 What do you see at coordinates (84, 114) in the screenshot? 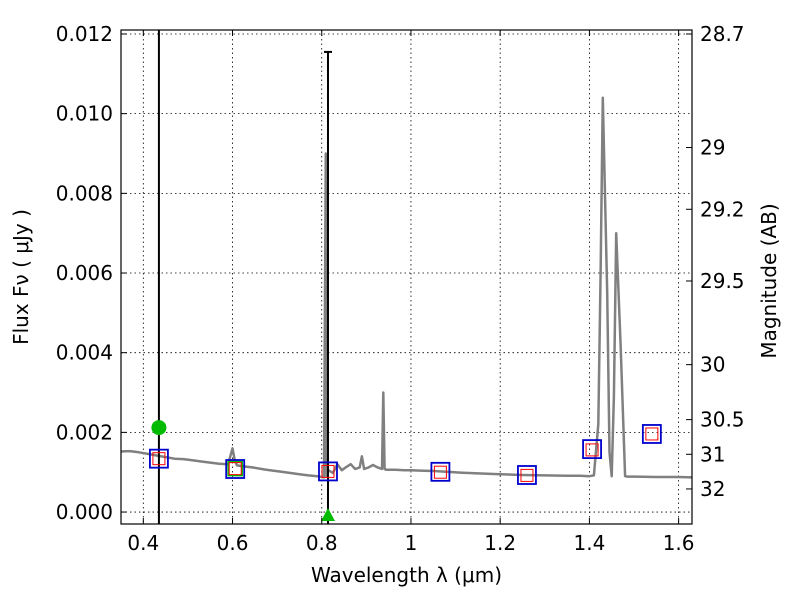
I see `y-tick-label: 0.010` at bounding box center [84, 114].